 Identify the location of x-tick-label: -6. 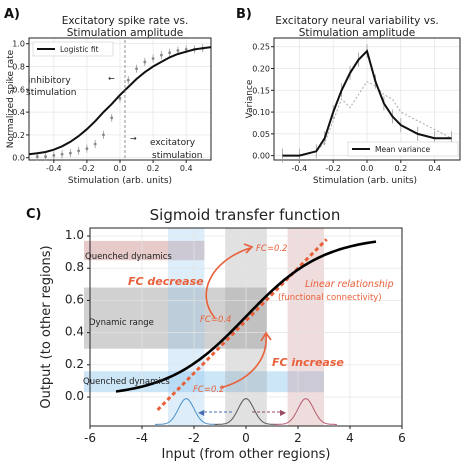
(90, 438).